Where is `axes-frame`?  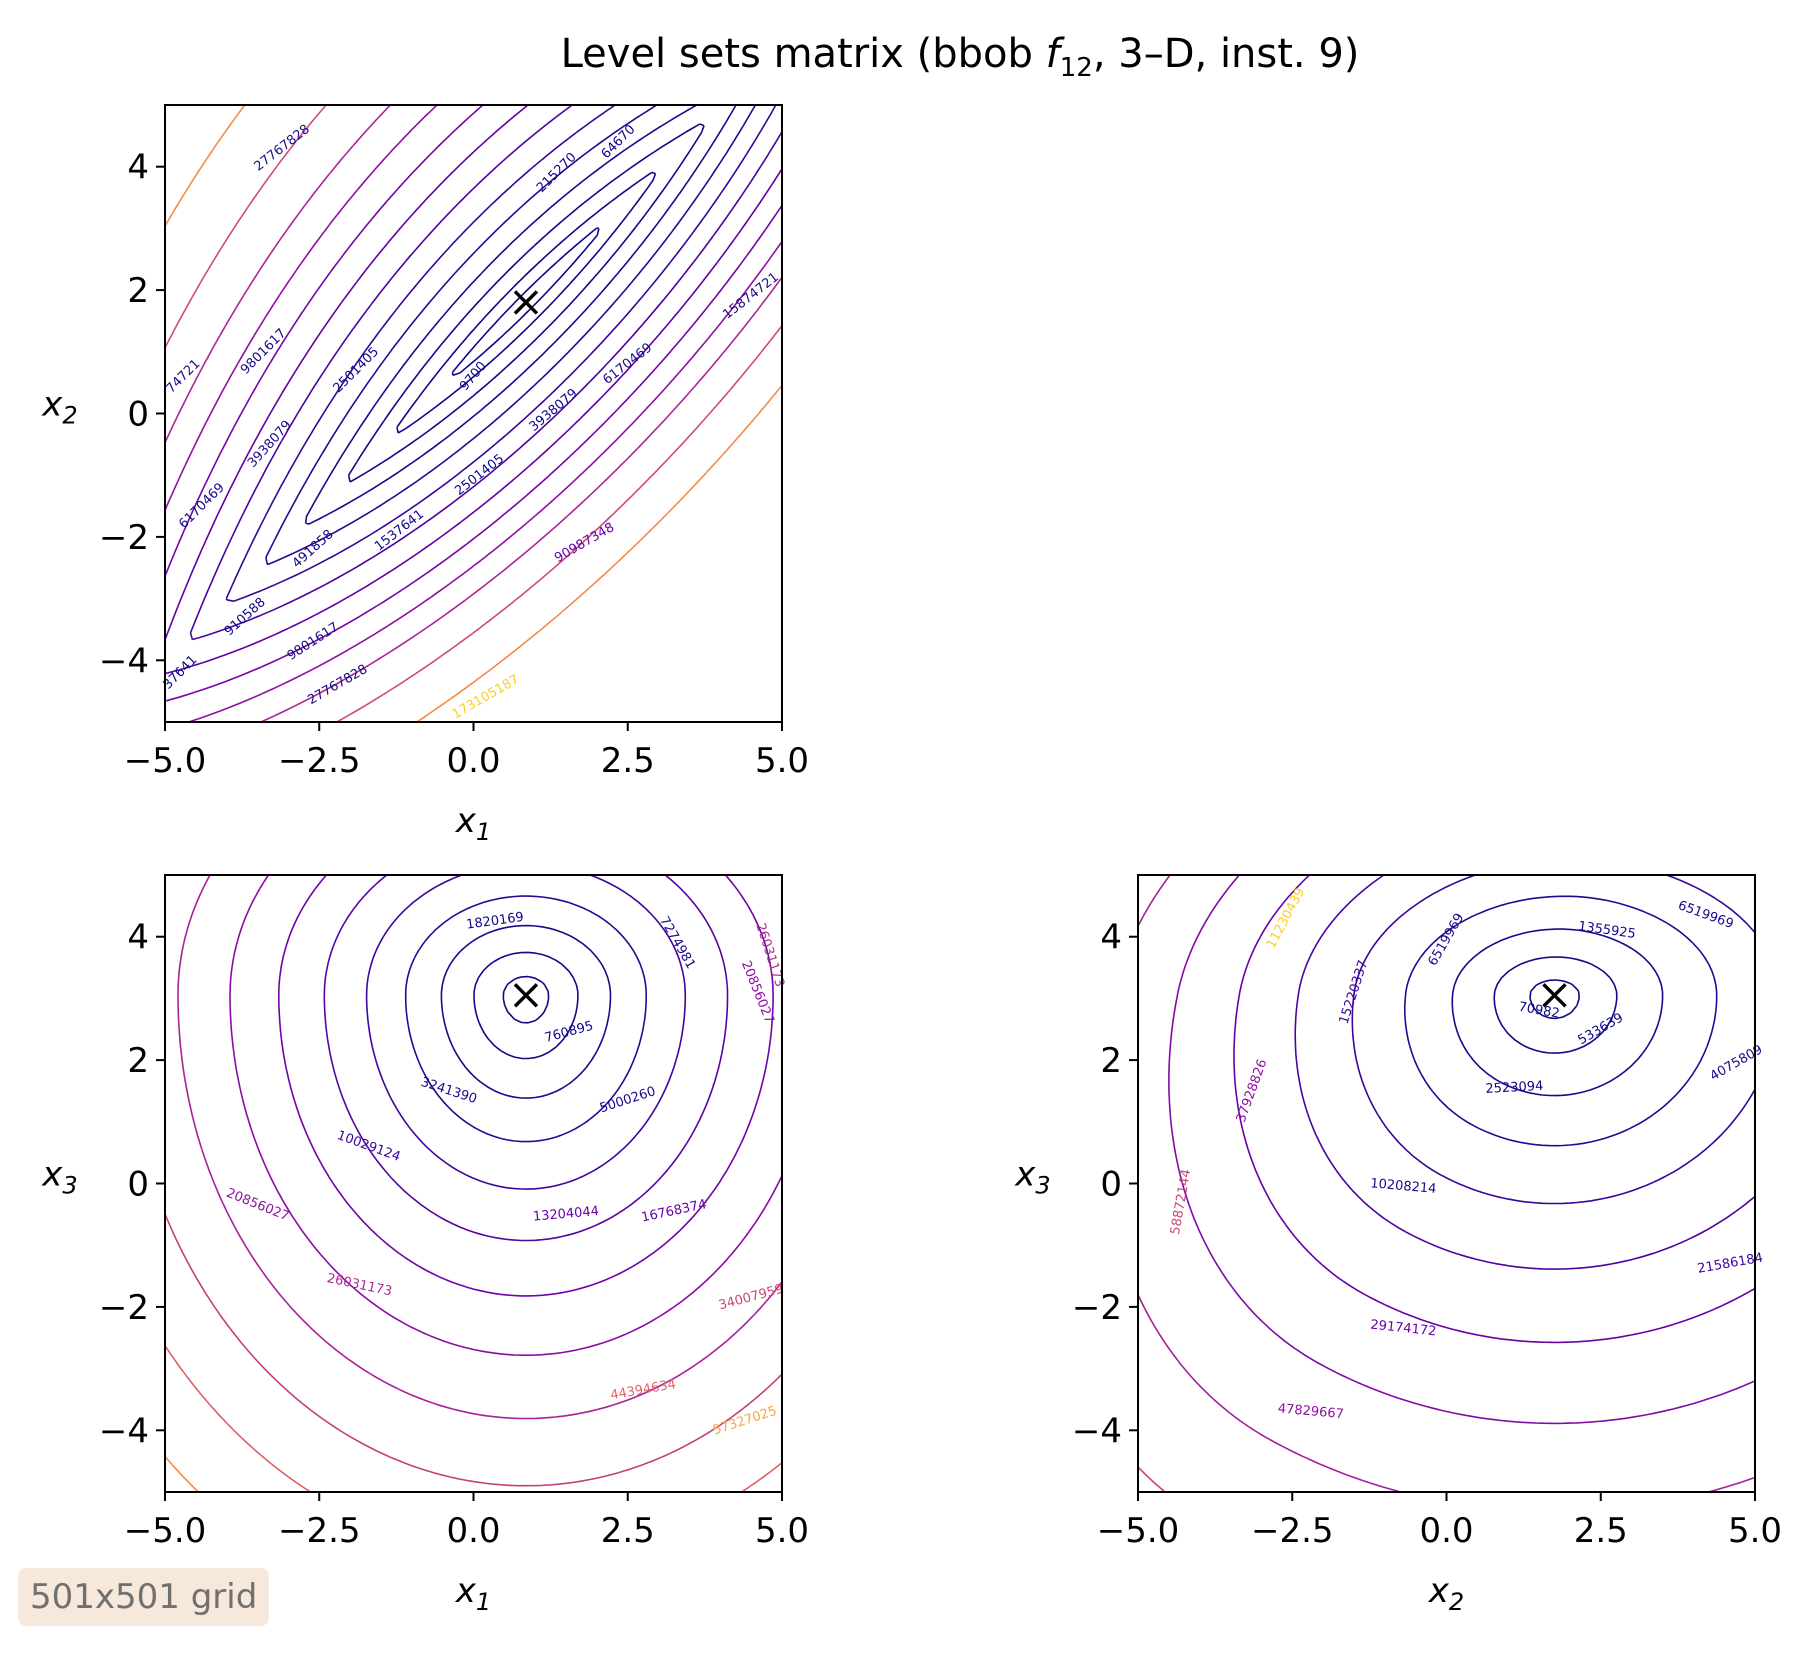
axes-frame is located at coordinates (473, 413).